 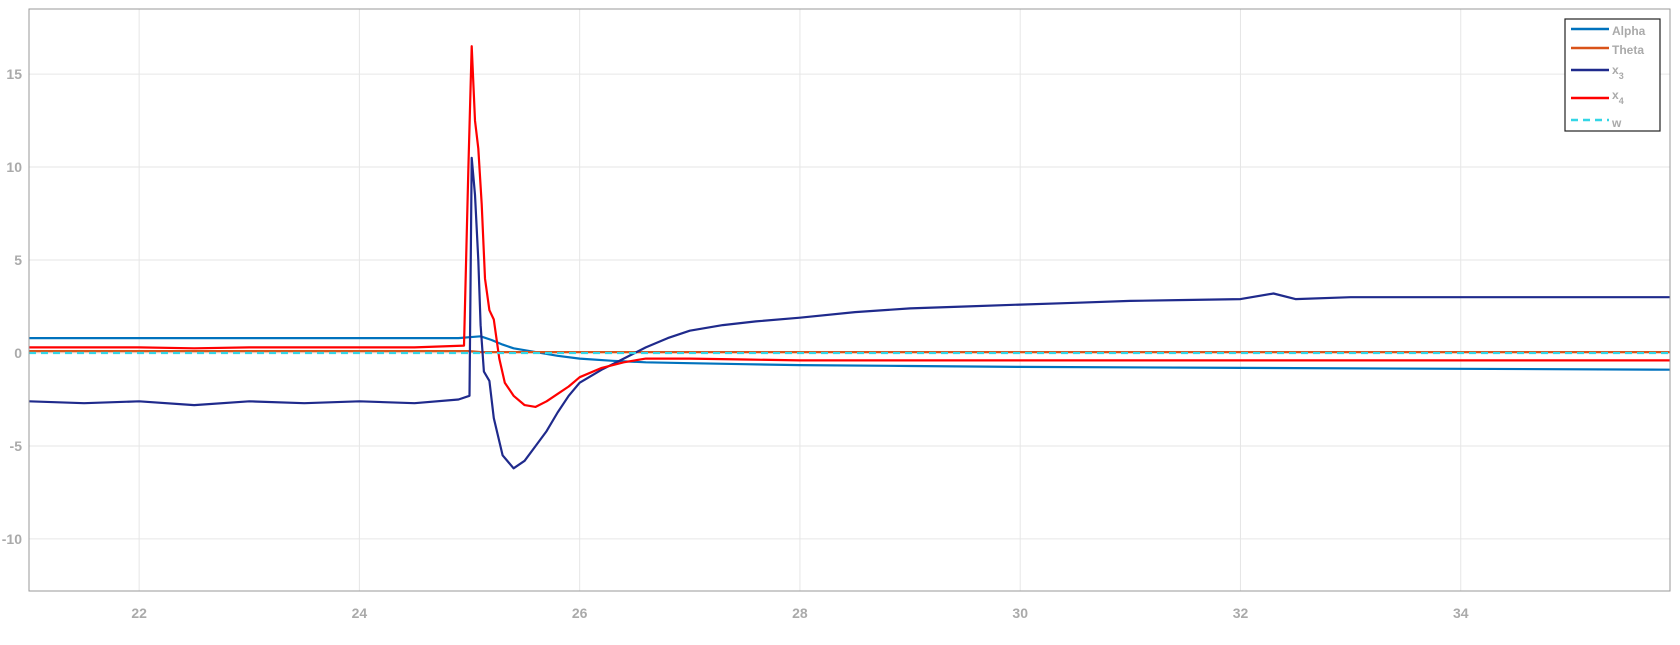 What do you see at coordinates (1616, 123) in the screenshot?
I see `legend-label-w: w` at bounding box center [1616, 123].